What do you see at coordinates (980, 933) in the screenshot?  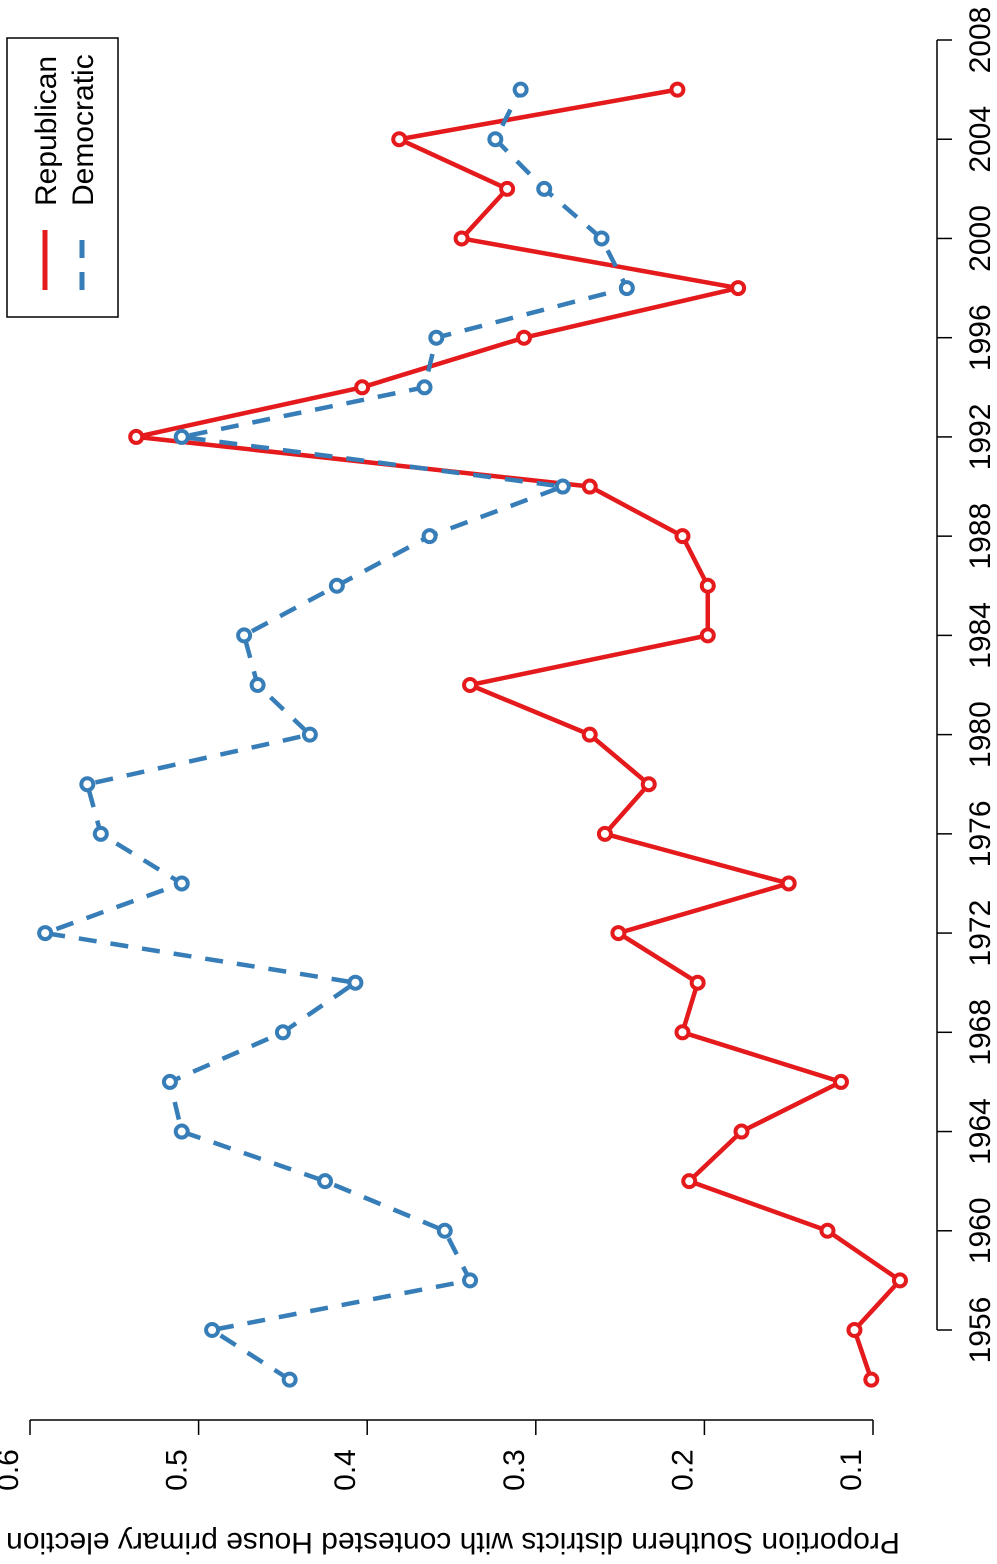 I see `x-tick-label: 1972` at bounding box center [980, 933].